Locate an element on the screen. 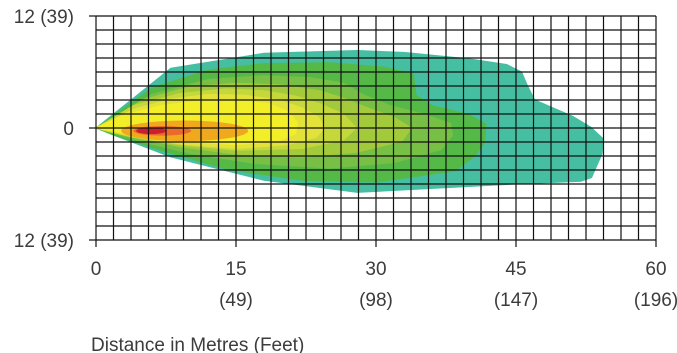 The width and height of the screenshot is (677, 353). x-tick-label: 0 is located at coordinates (96, 269).